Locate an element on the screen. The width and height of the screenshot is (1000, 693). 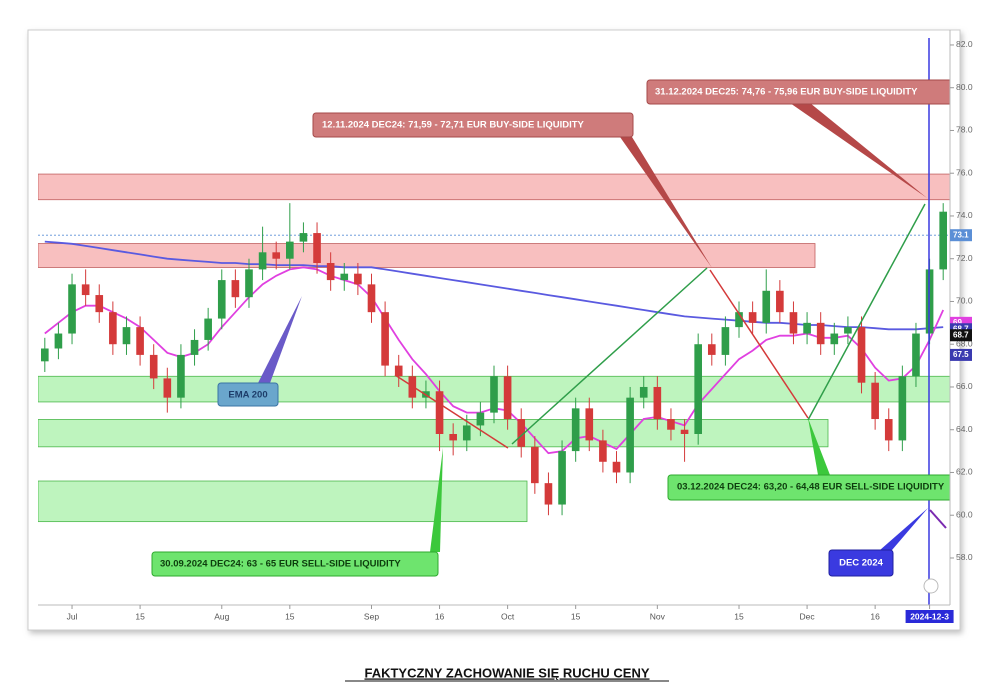
x-tick-label: Jul is located at coordinates (72, 616).